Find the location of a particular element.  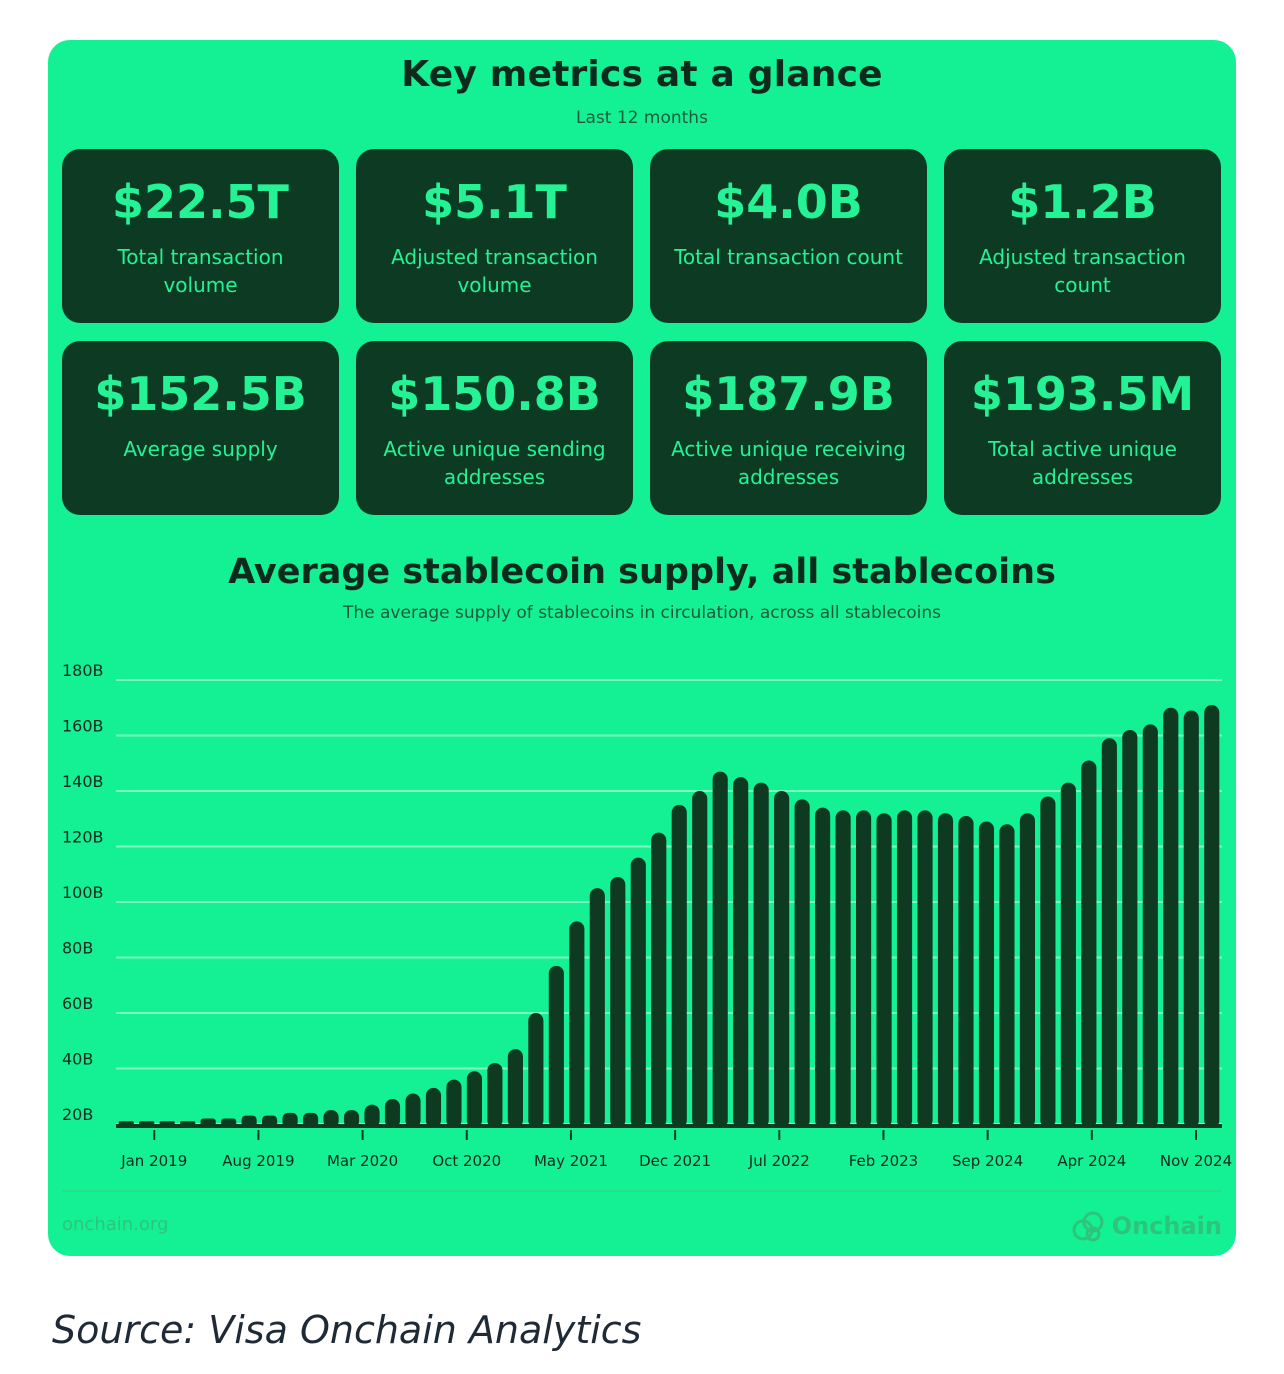

y-tick-label: 140B is located at coordinates (83, 781).